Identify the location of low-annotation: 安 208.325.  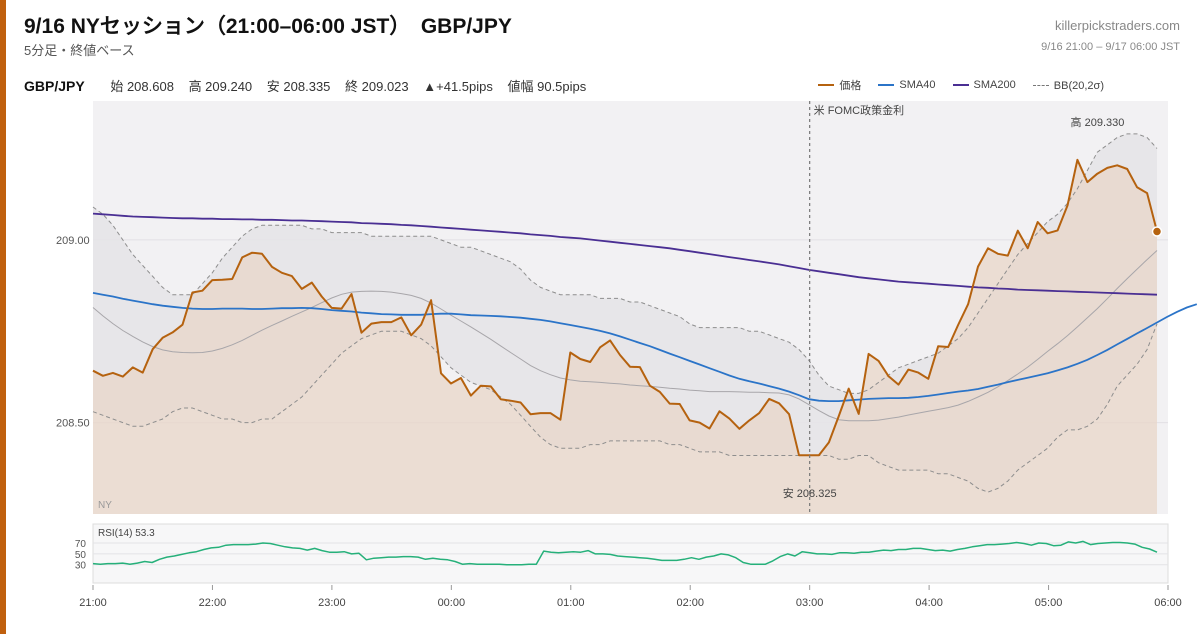
(810, 493).